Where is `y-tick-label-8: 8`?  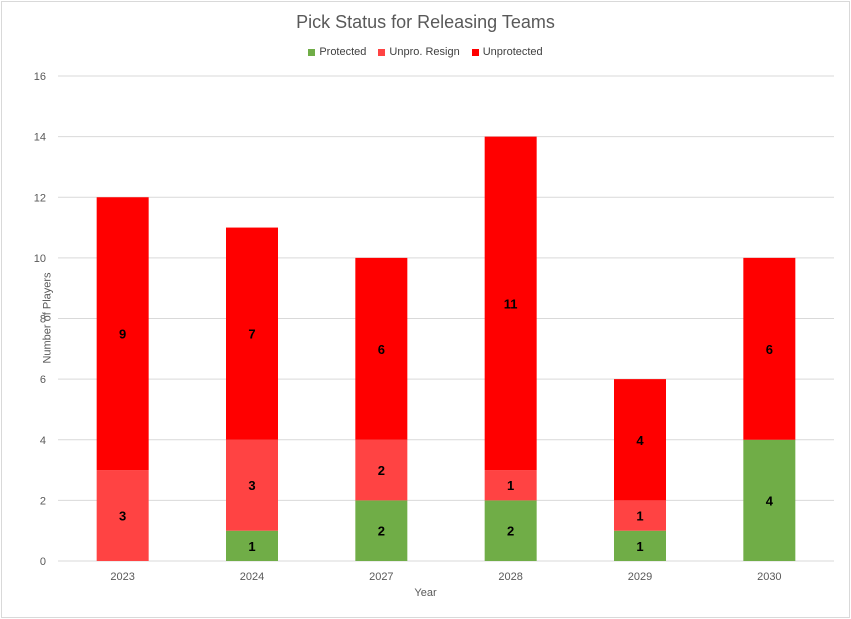 y-tick-label-8: 8 is located at coordinates (43, 320).